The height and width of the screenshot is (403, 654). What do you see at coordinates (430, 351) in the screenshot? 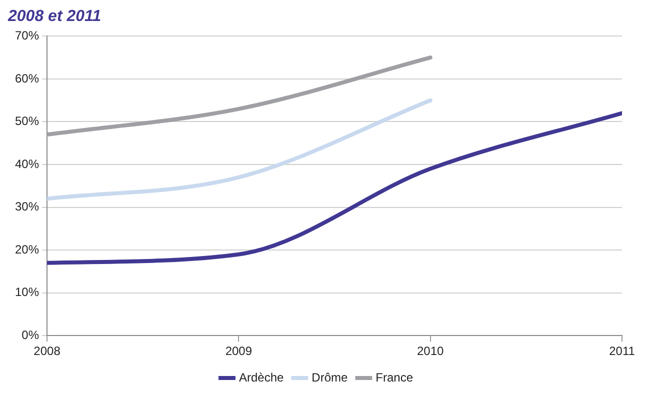
I see `x-tick-label: 2010` at bounding box center [430, 351].